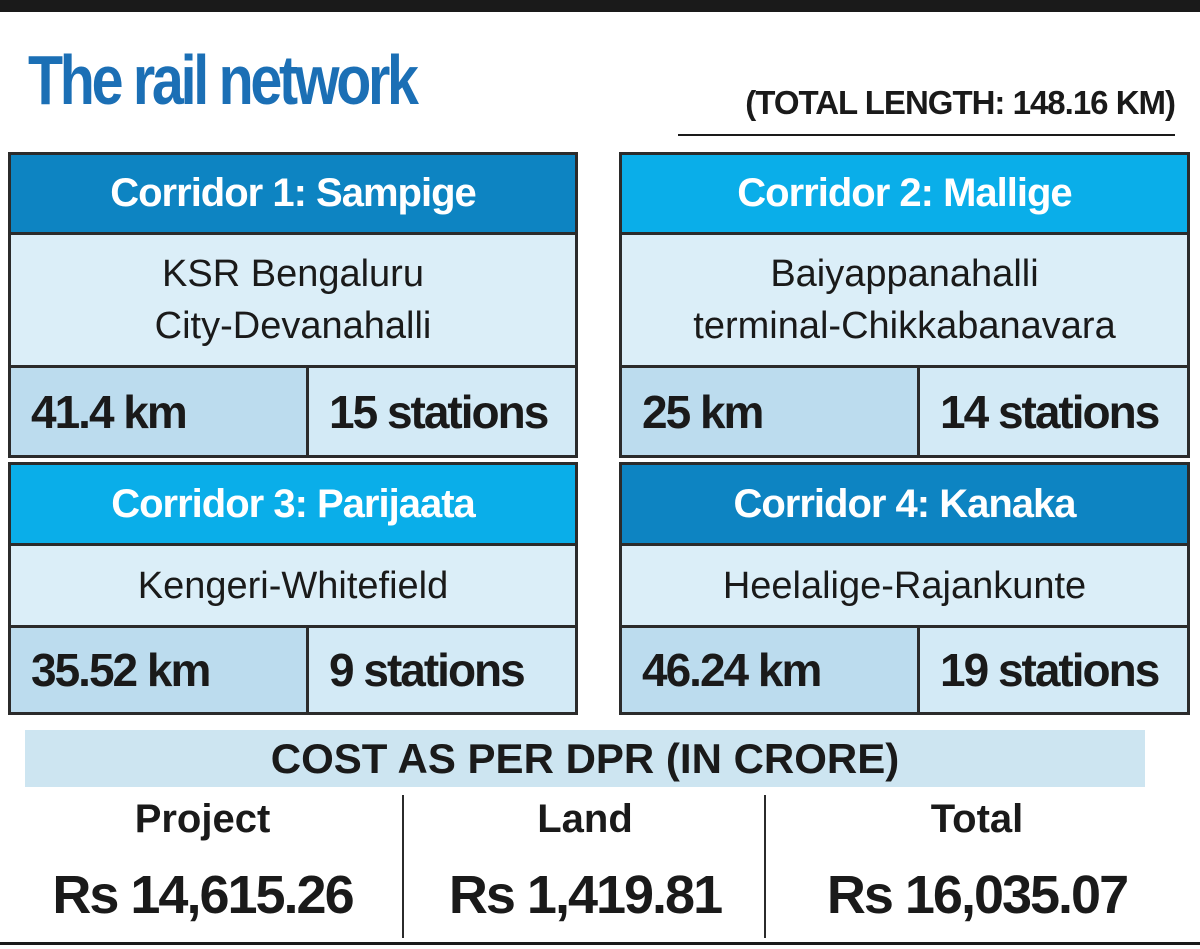 The width and height of the screenshot is (1200, 949). I want to click on route-line: Kengeri-Whitefield, so click(293, 585).